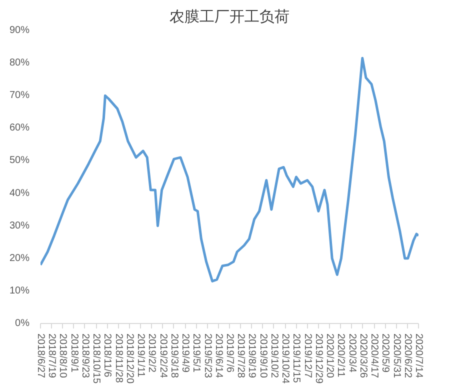 The image size is (458, 386). I want to click on x-tick-label: 2020/7/14, so click(418, 356).